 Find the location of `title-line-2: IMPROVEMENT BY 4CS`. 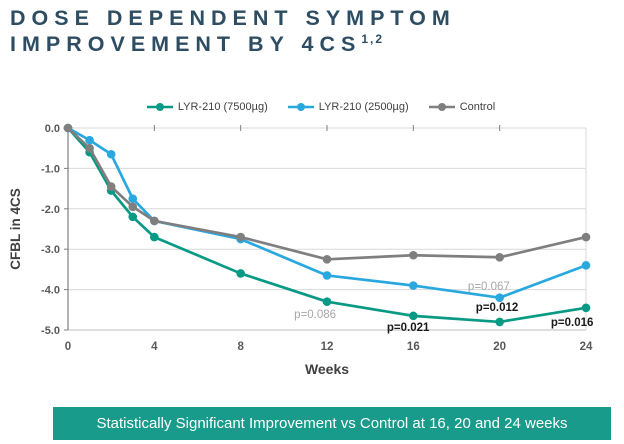

title-line-2: IMPROVEMENT BY 4CS is located at coordinates (186, 44).